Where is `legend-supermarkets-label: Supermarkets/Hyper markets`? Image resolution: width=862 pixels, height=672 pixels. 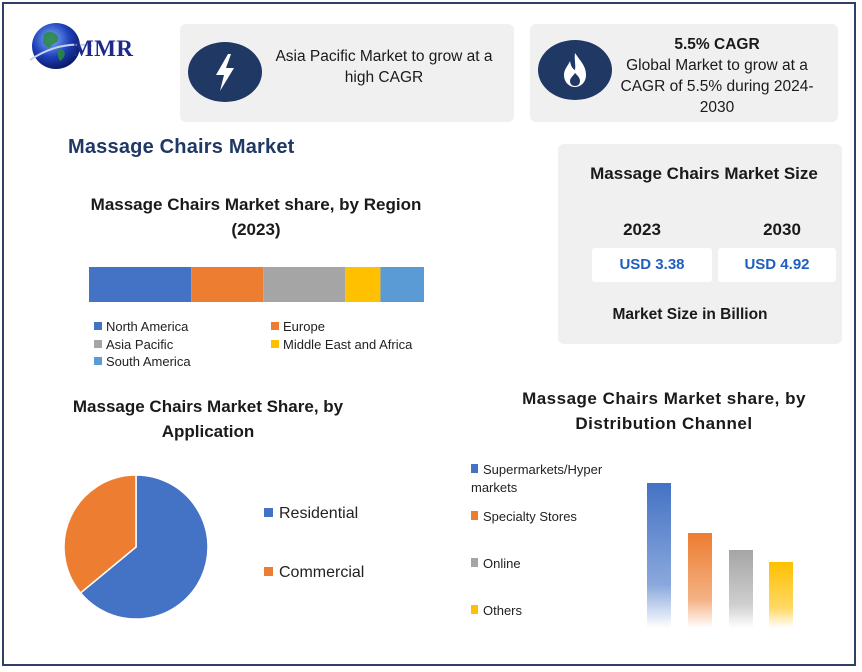 legend-supermarkets-label: Supermarkets/Hyper markets is located at coordinates (537, 478).